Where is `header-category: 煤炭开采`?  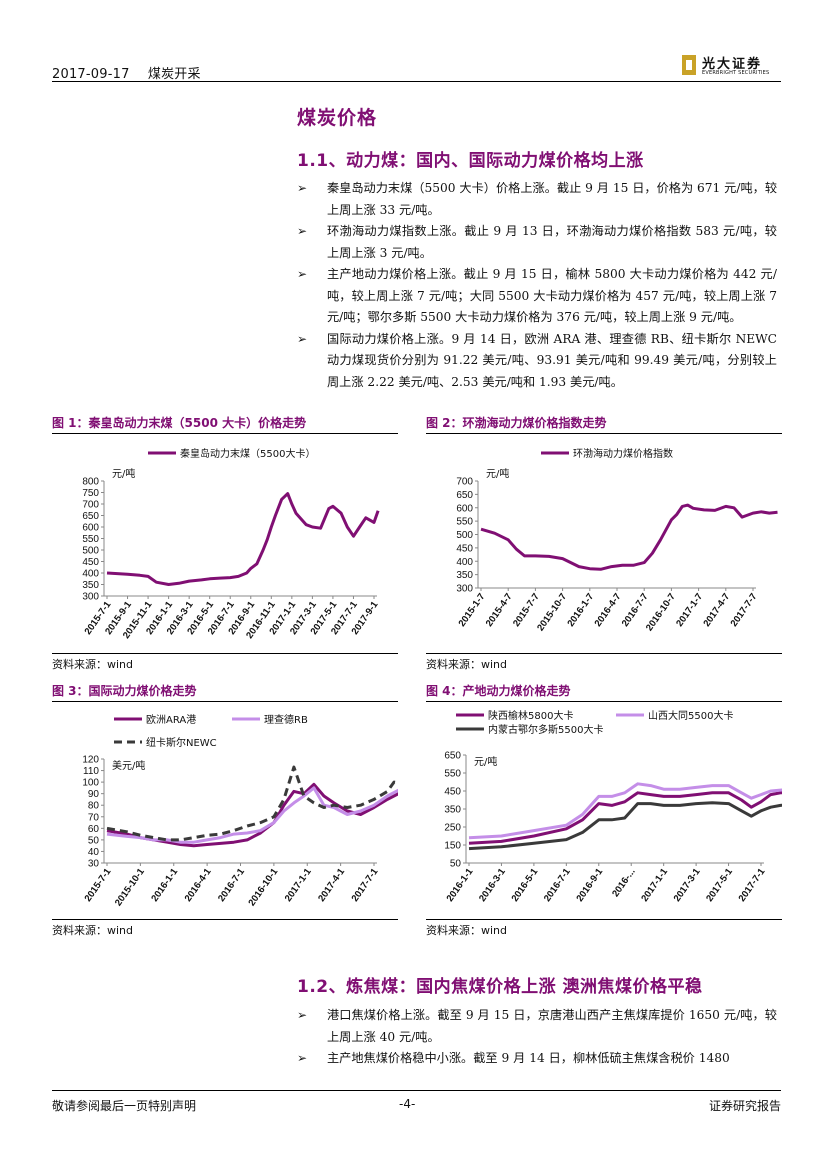
header-category: 煤炭开采 is located at coordinates (174, 74).